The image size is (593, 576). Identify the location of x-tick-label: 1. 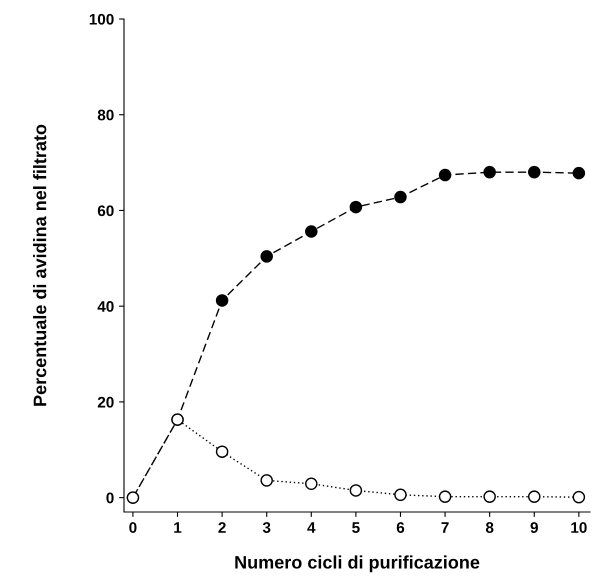
(178, 527).